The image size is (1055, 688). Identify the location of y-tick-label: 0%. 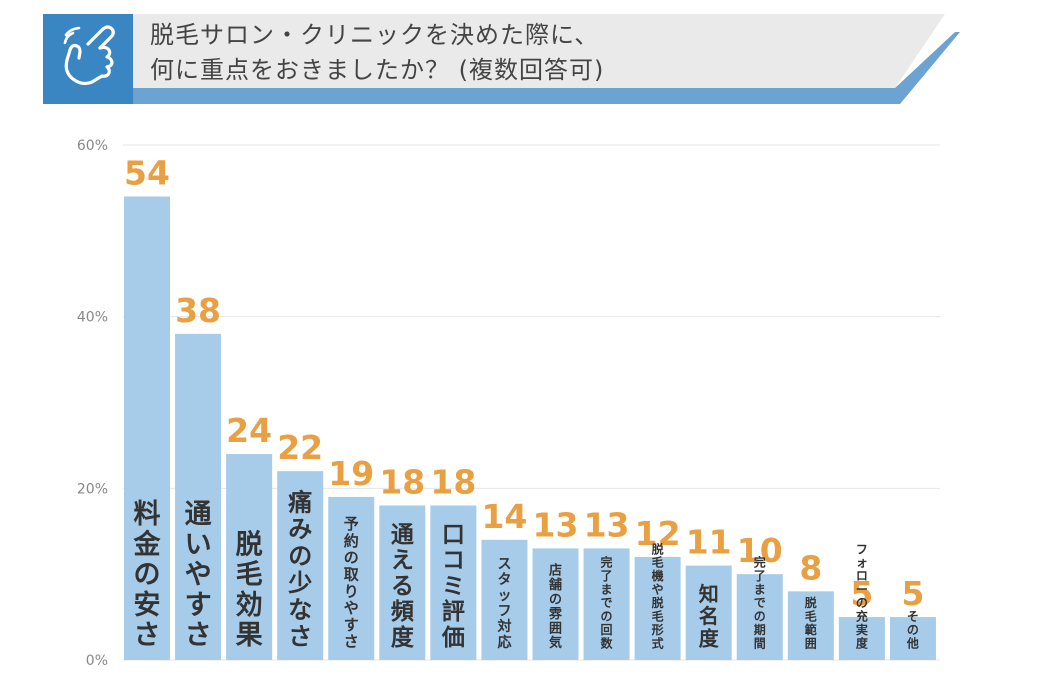
(97, 661).